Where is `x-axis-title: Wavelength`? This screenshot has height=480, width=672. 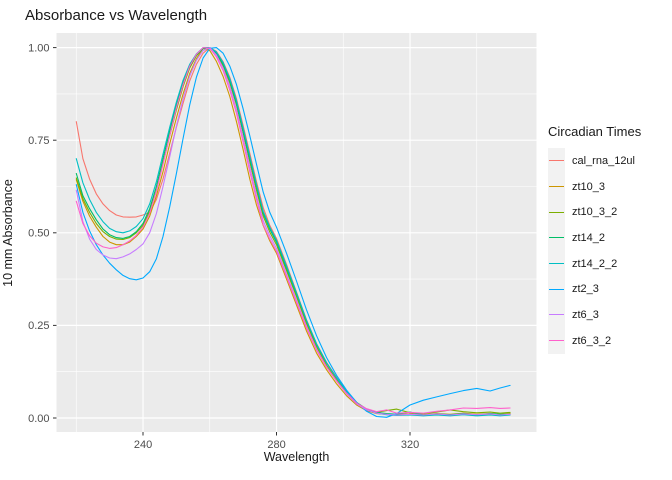
x-axis-title: Wavelength is located at coordinates (296, 457).